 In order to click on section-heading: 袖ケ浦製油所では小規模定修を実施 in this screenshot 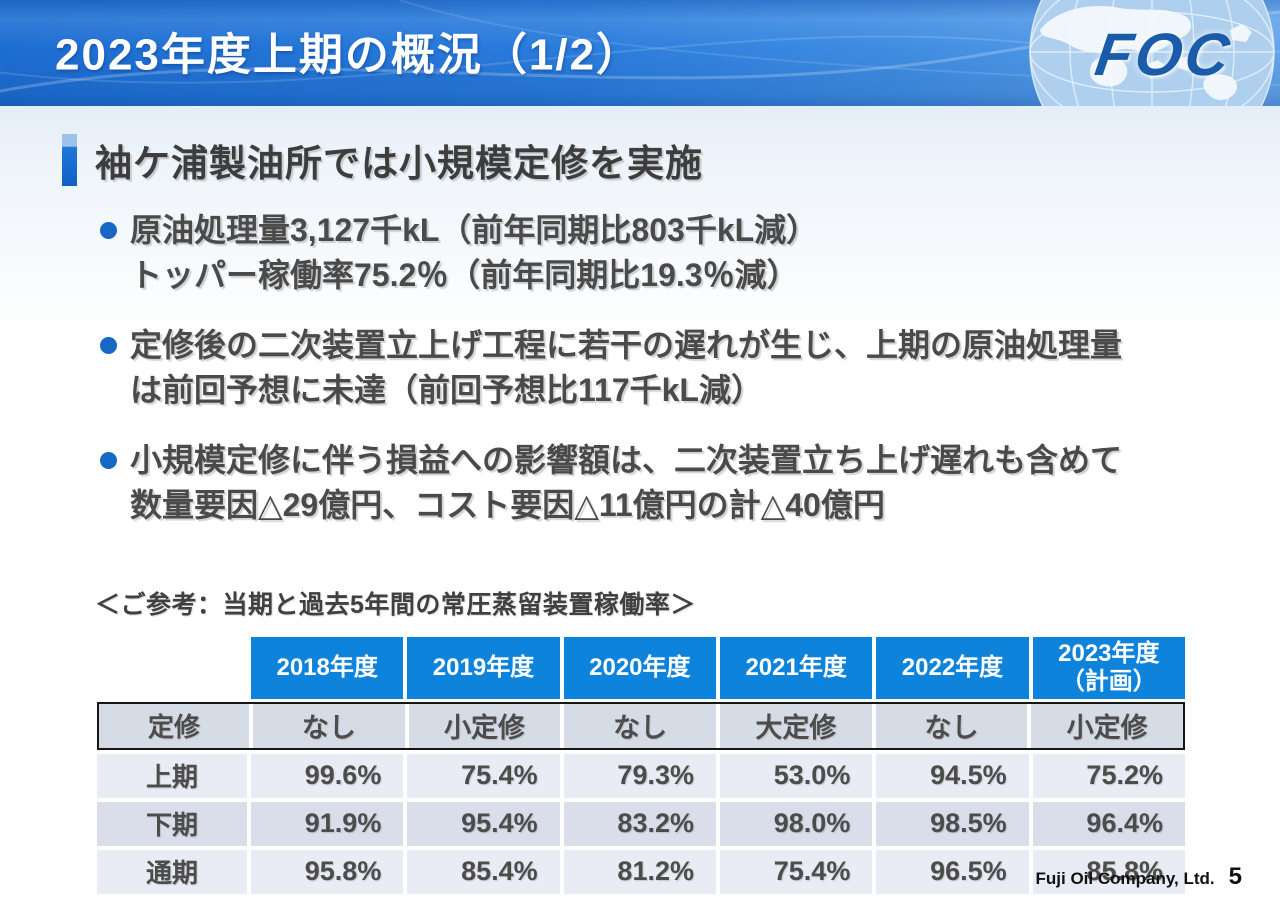, I will do `click(651, 160)`.